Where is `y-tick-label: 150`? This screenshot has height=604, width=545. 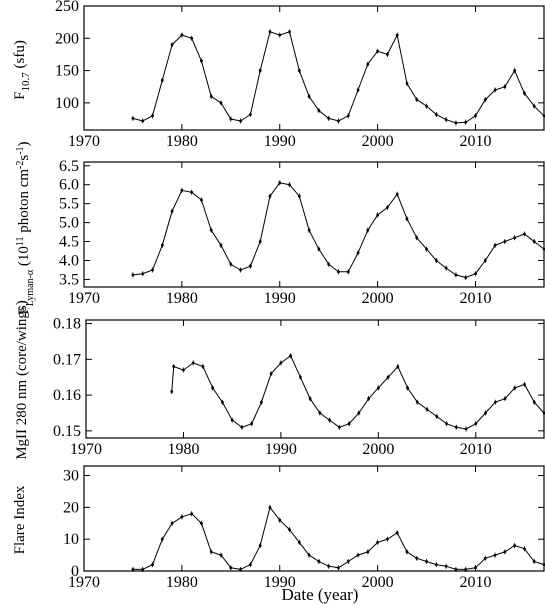 y-tick-label: 150 is located at coordinates (67, 71).